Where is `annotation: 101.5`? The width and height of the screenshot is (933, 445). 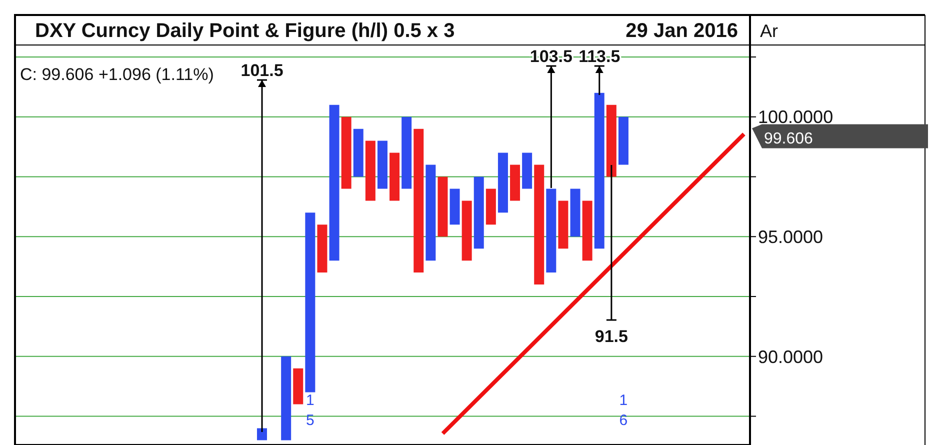
annotation: 101.5 is located at coordinates (262, 70).